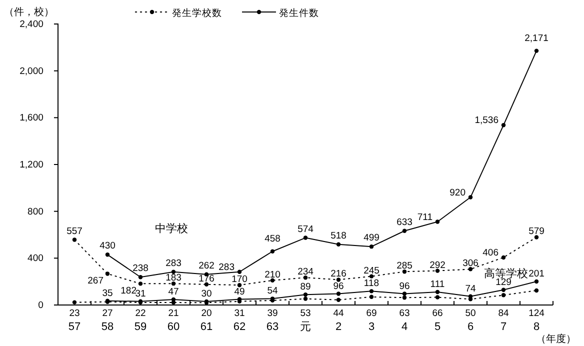 The height and width of the screenshot is (346, 584). Describe the element at coordinates (556, 339) in the screenshot. I see `x-axis-title: （年度）` at that location.